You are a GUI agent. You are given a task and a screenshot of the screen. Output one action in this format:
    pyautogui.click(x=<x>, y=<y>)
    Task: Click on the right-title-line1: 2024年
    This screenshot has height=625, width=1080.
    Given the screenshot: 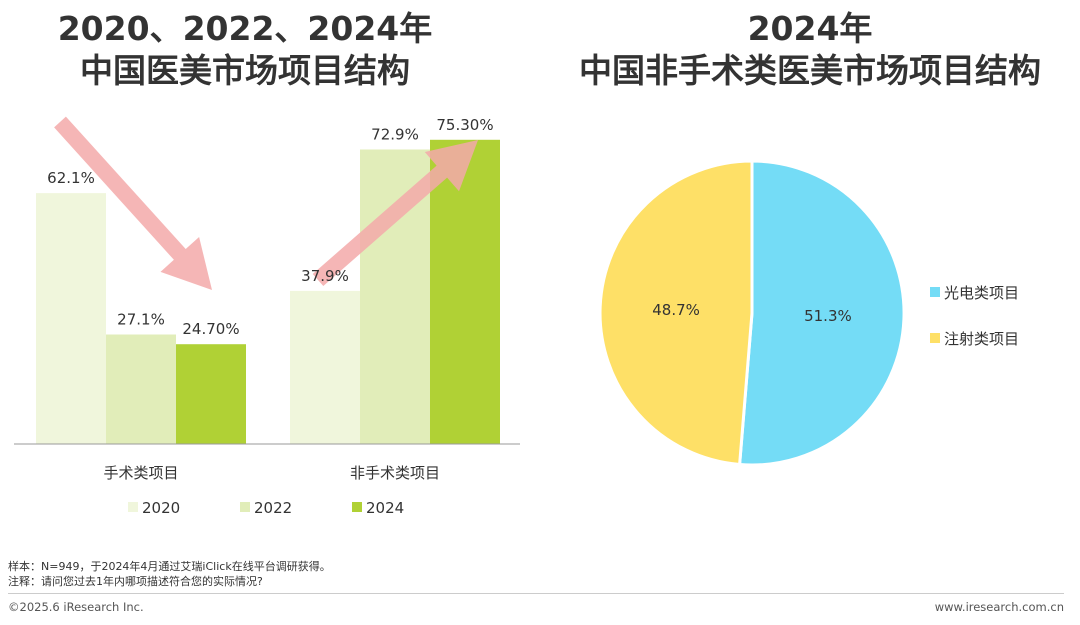 What is the action you would take?
    pyautogui.click(x=810, y=28)
    